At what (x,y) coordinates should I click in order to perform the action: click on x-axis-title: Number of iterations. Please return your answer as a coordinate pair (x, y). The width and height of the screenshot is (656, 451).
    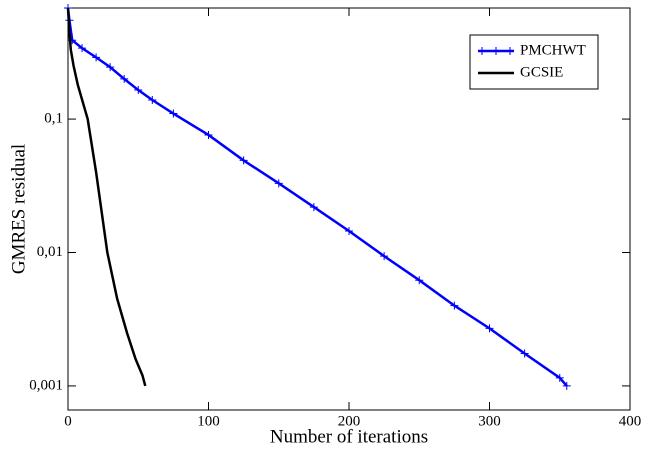
    Looking at the image, I should click on (349, 436).